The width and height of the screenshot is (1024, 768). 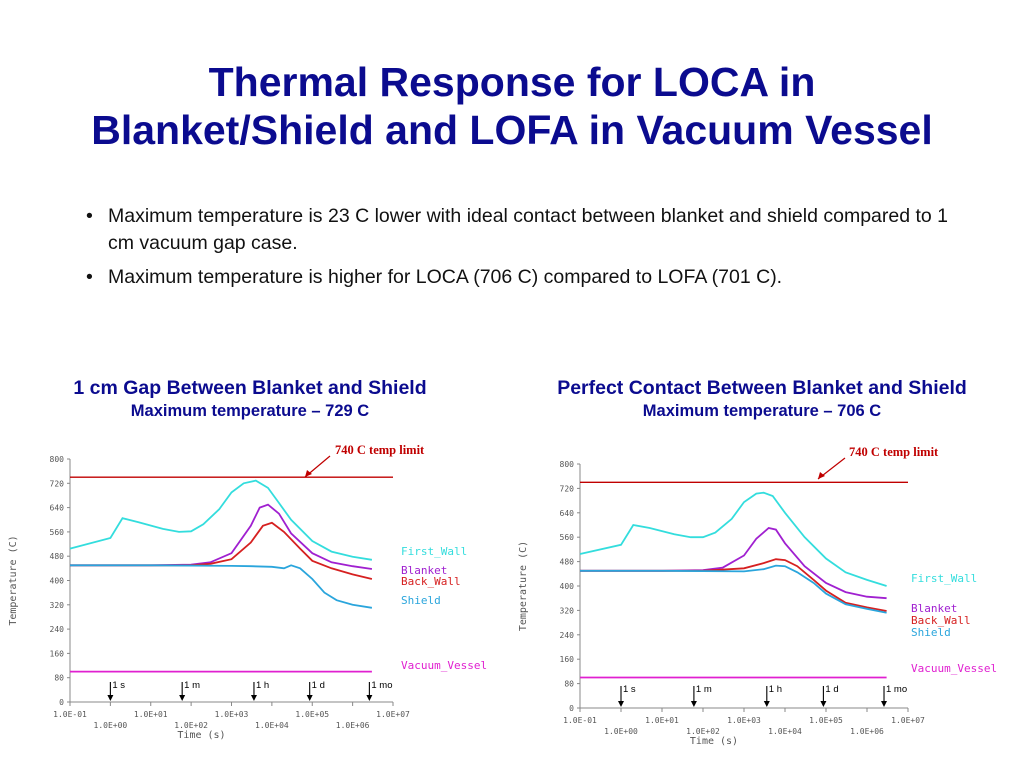 What do you see at coordinates (512, 130) in the screenshot?
I see `title-line-2: Blanket/Shield and LOFA in Vacuum Vessel` at bounding box center [512, 130].